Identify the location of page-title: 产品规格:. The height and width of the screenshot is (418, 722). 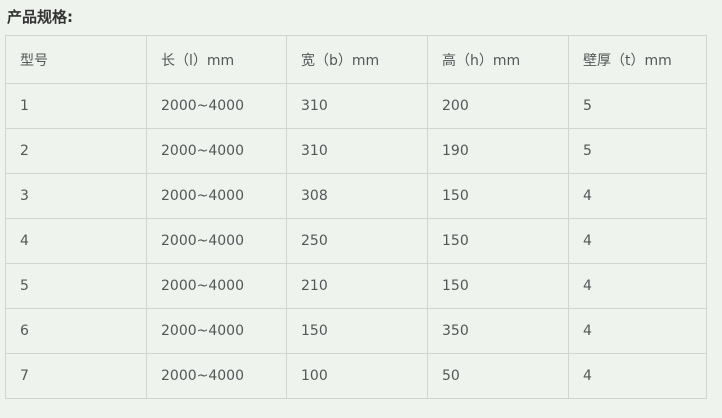
(40, 17).